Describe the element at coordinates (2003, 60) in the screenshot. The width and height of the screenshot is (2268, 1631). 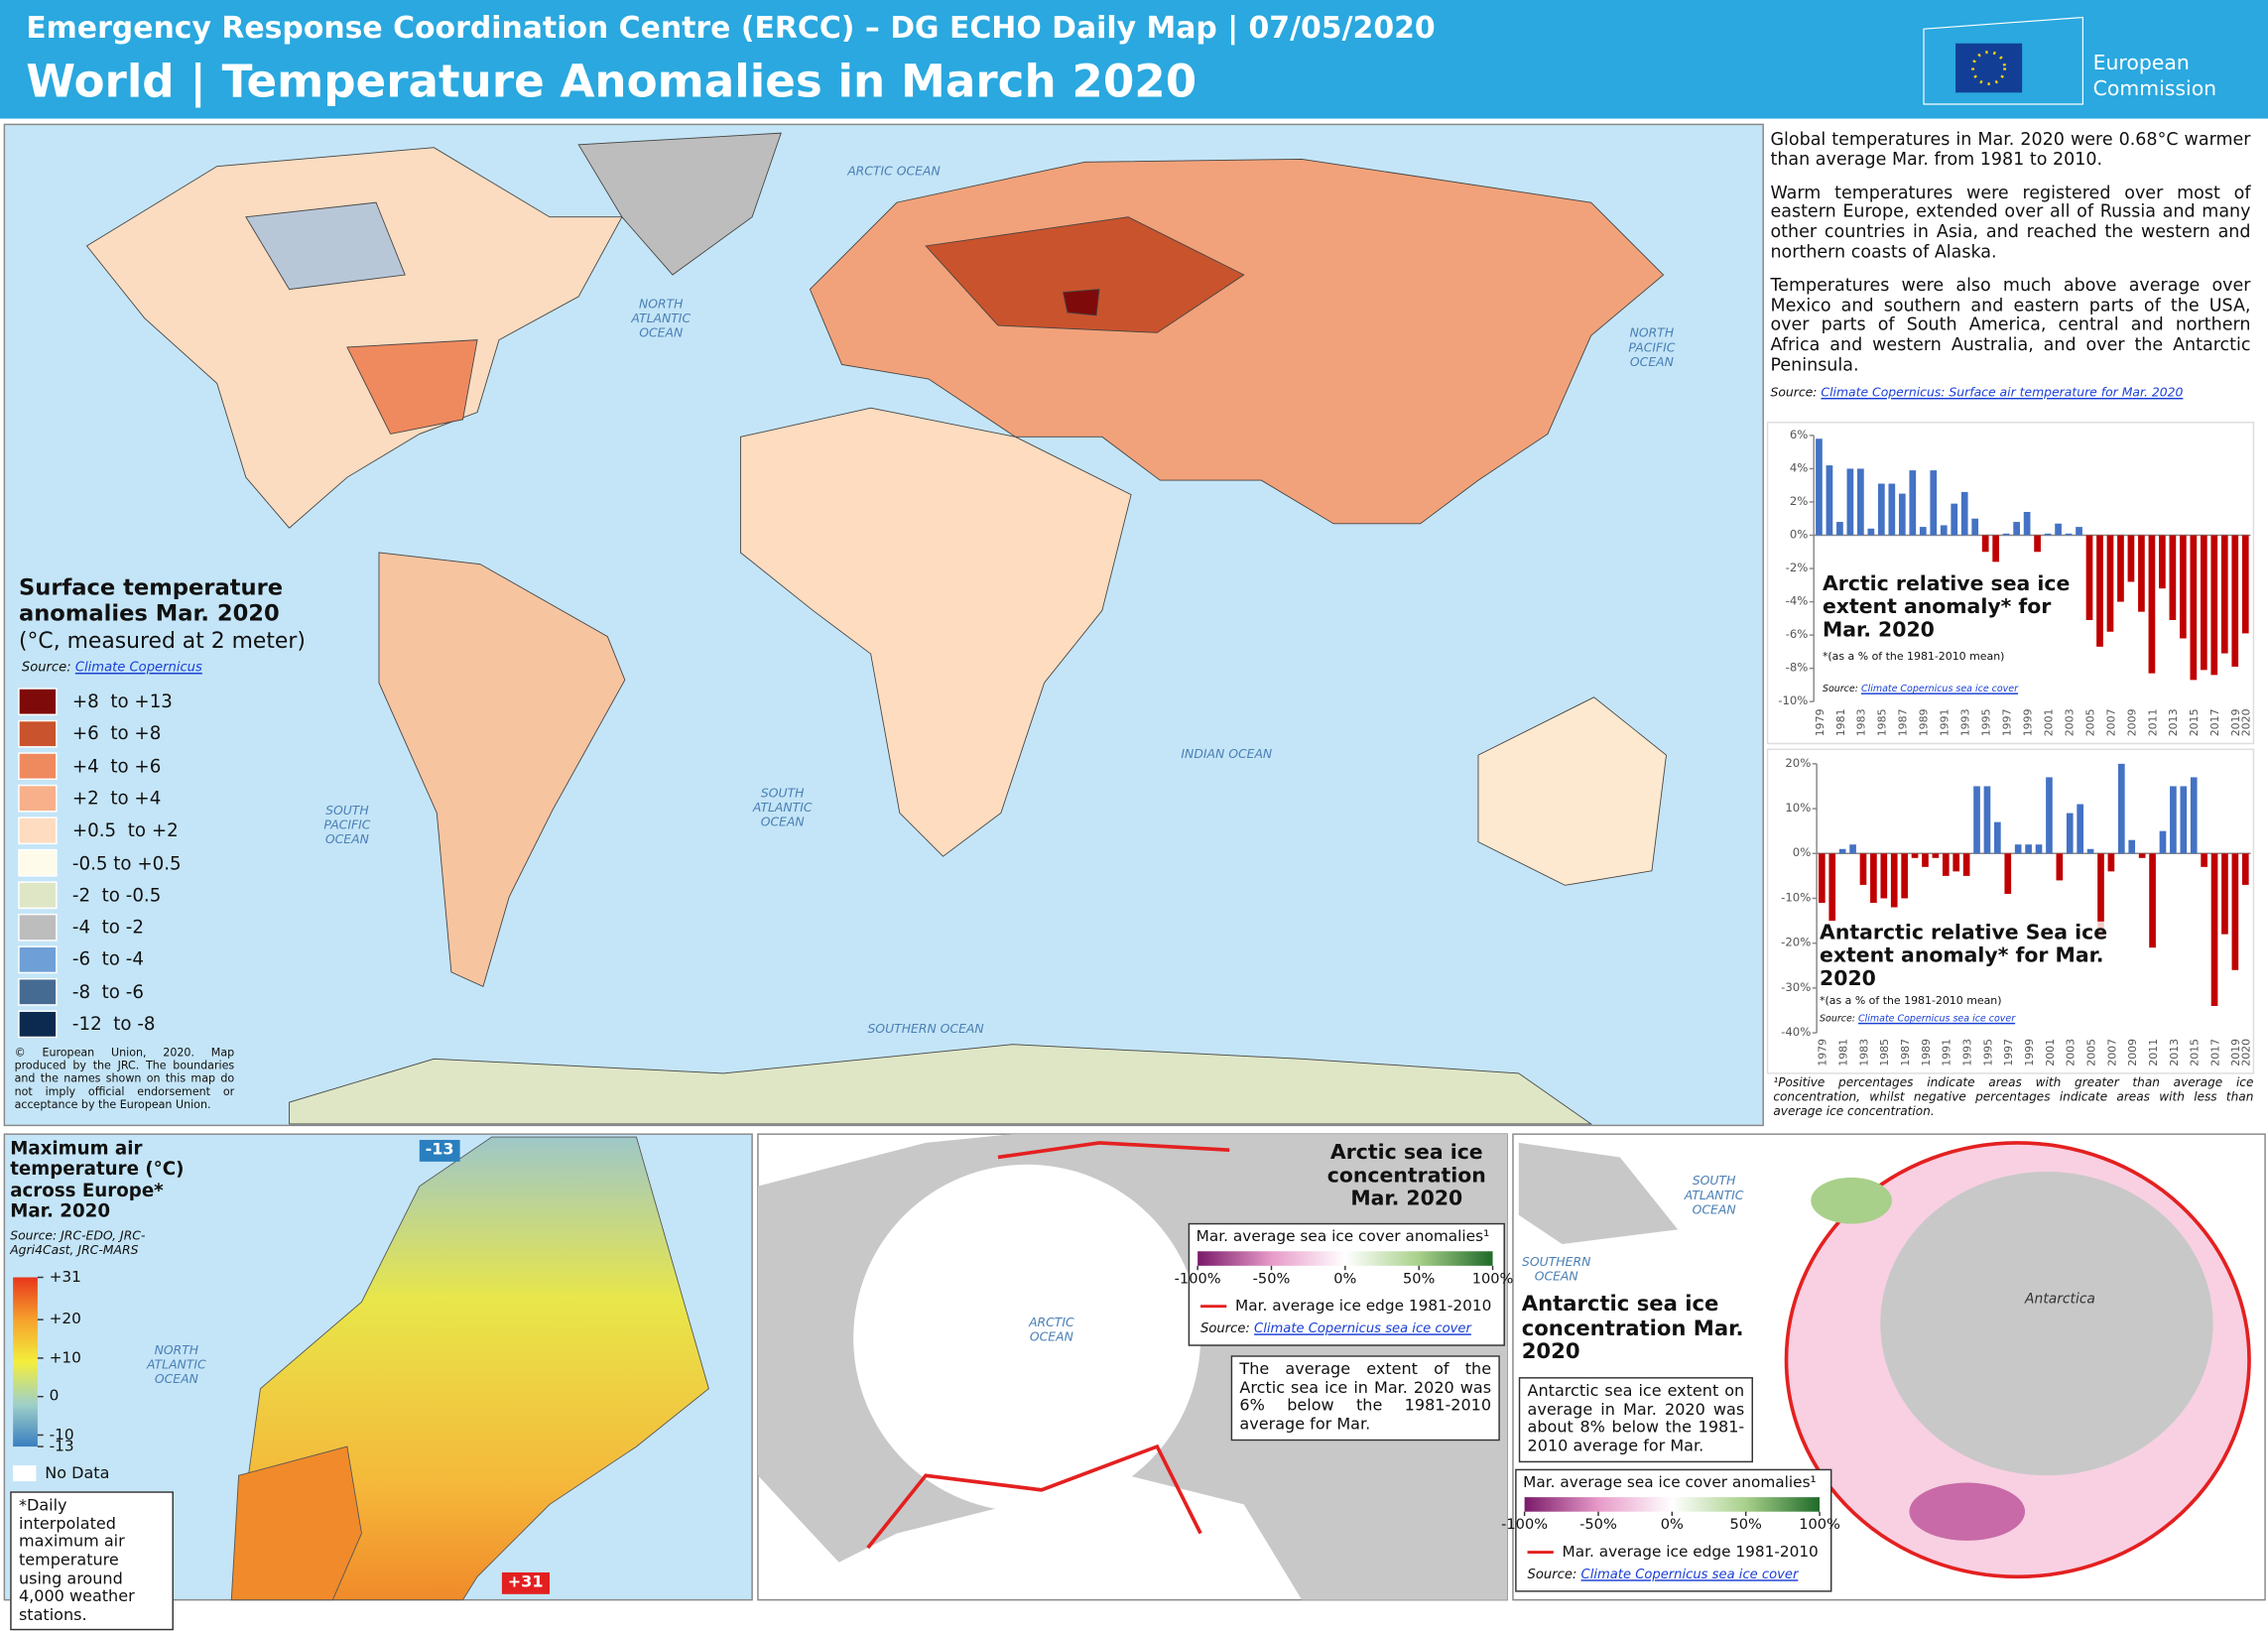
I see `logo-outline` at that location.